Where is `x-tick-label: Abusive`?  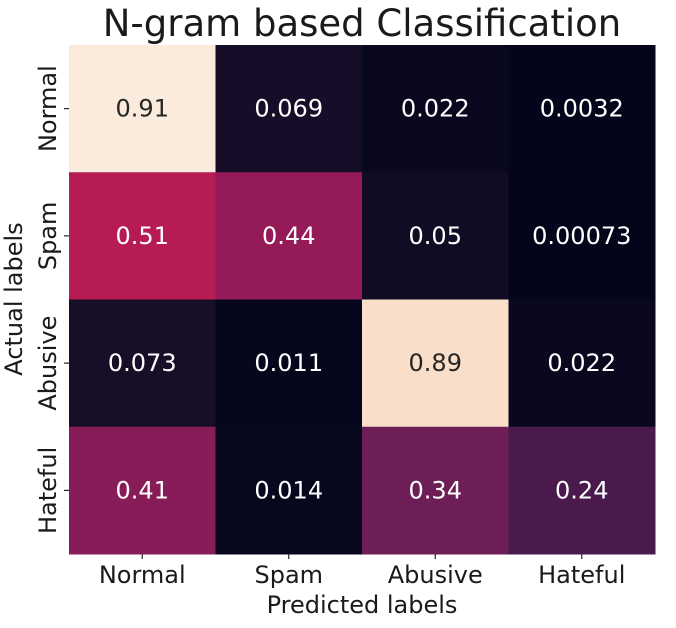
x-tick-label: Abusive is located at coordinates (435, 575).